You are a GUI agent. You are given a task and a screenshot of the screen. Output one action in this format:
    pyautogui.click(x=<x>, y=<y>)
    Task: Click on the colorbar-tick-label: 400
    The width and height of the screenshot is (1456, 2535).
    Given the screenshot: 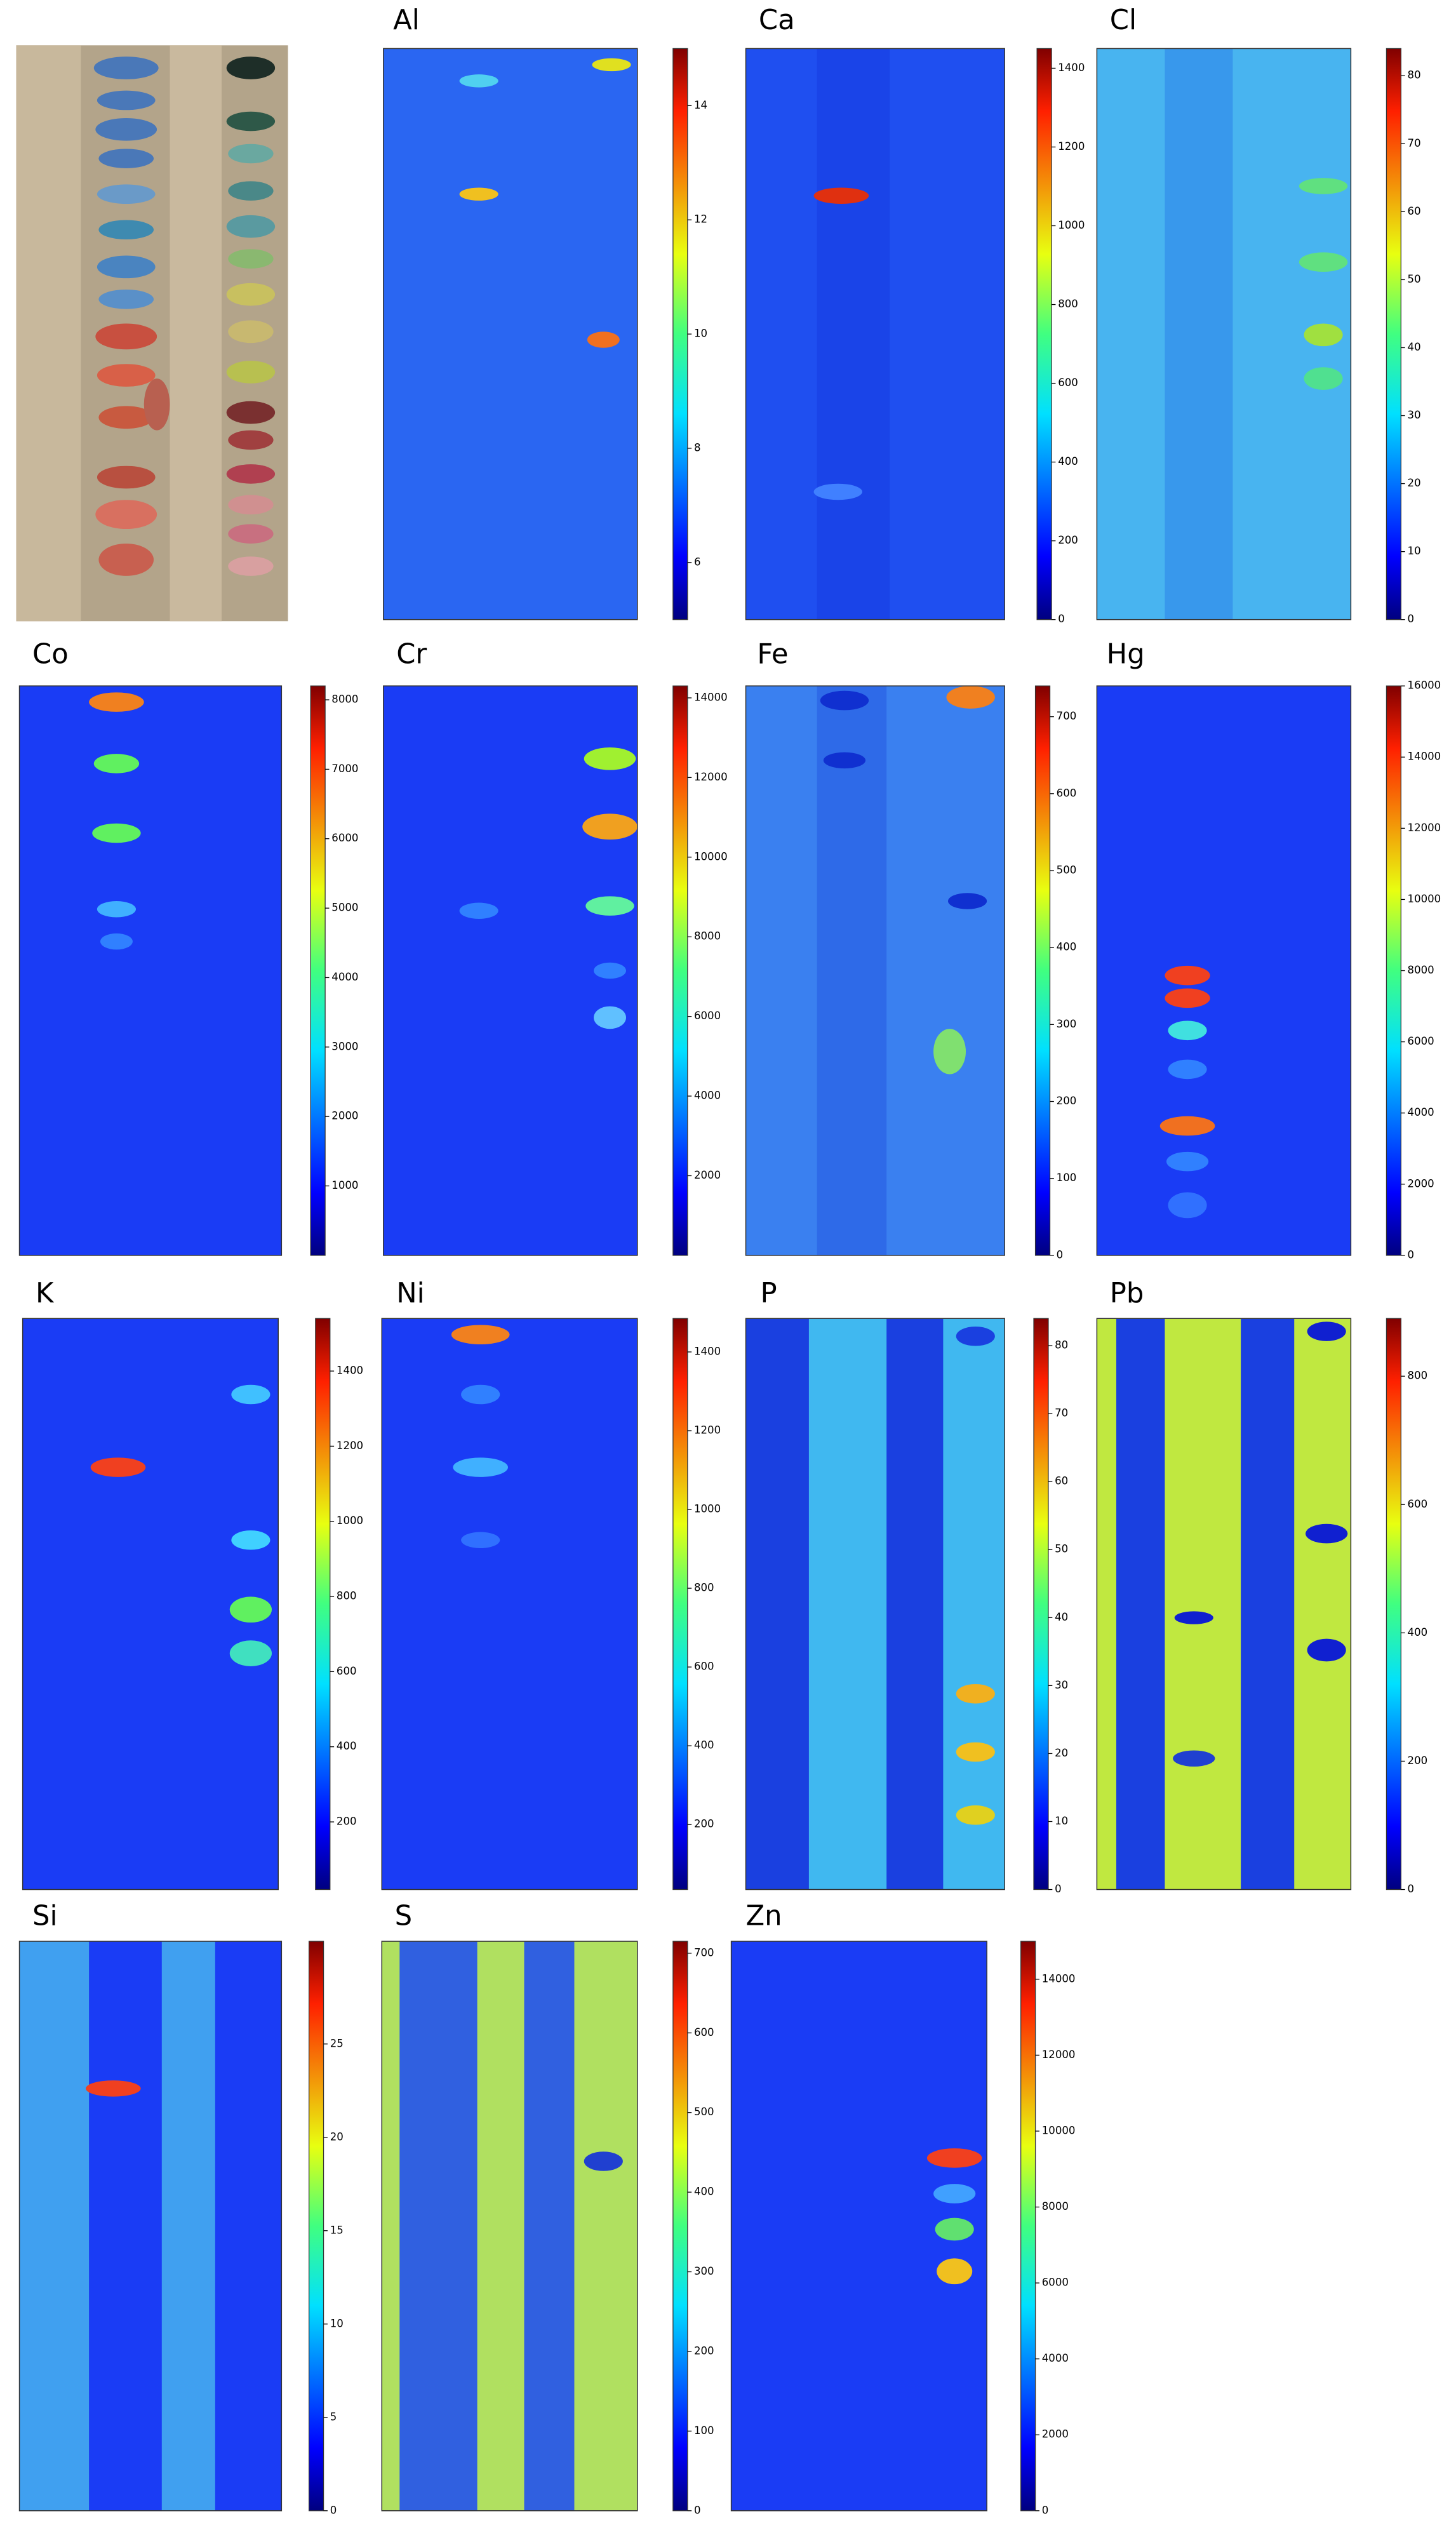 What is the action you would take?
    pyautogui.click(x=347, y=1746)
    